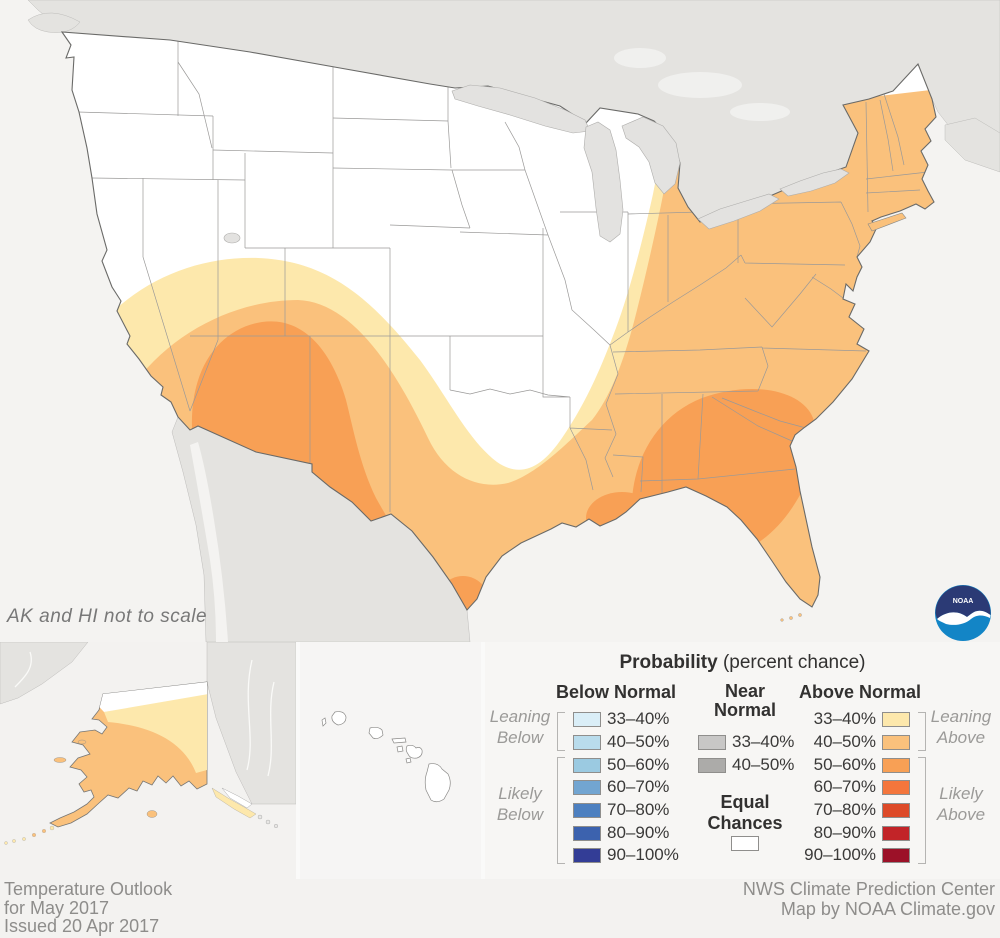  What do you see at coordinates (23, 669) in the screenshot?
I see `russia-river` at bounding box center [23, 669].